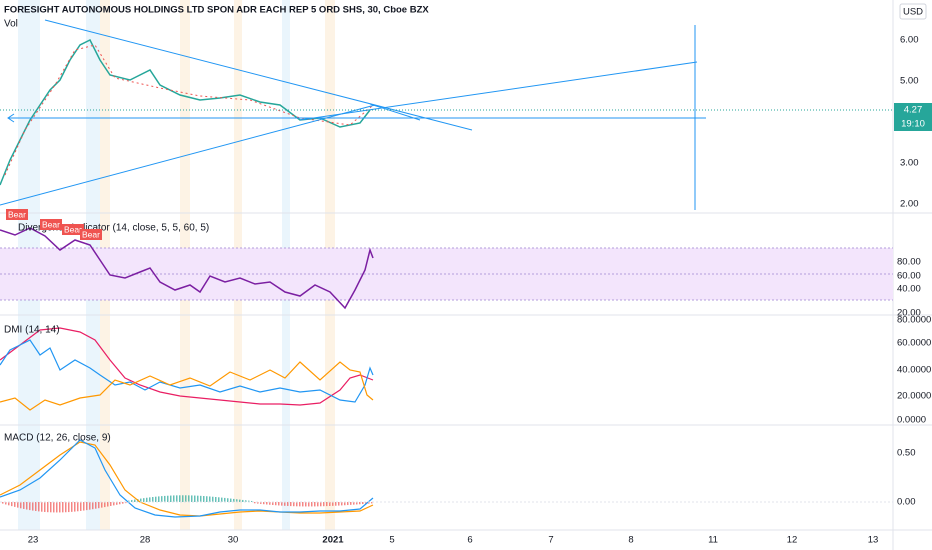  I want to click on currency: USD, so click(913, 12).